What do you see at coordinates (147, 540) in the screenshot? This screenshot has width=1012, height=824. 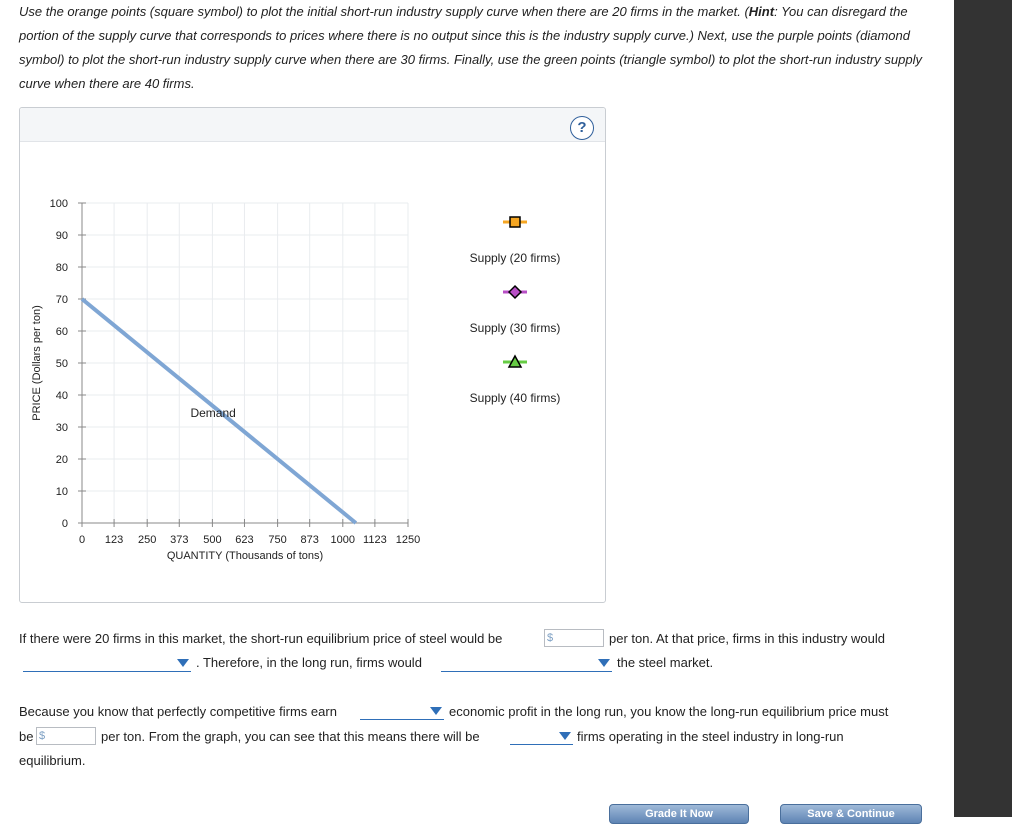 I see `x-tick-label: 250` at bounding box center [147, 540].